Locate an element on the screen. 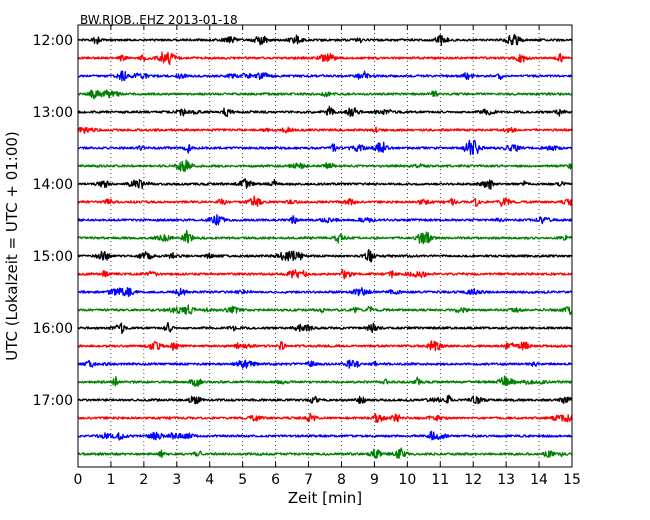  x-tick-label: 7 is located at coordinates (308, 480).